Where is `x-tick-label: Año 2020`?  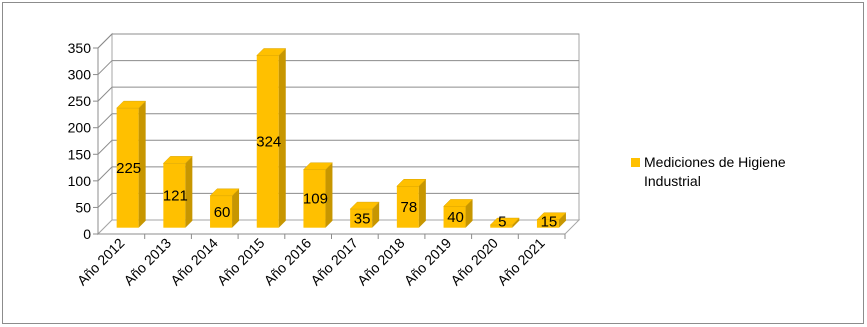
x-tick-label: Año 2020 is located at coordinates (474, 262).